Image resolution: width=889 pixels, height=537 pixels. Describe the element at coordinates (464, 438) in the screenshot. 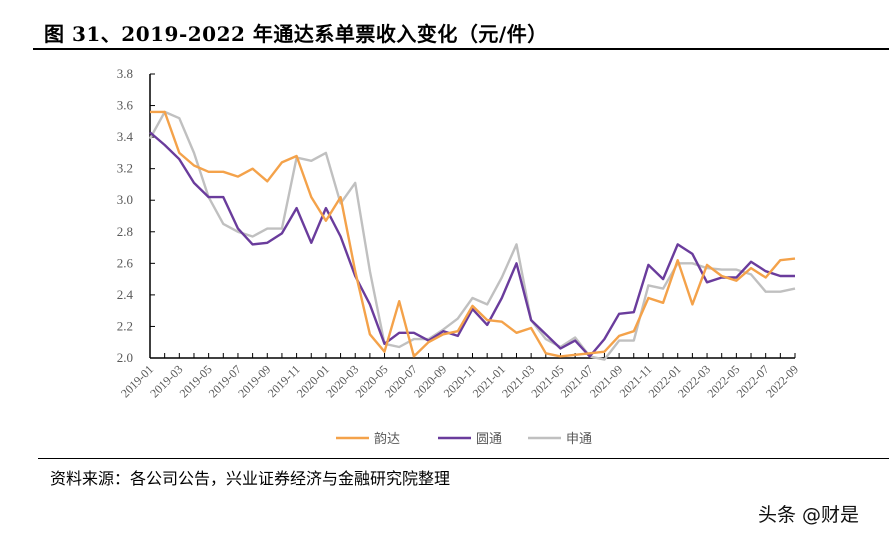

I see `legend: 韵达 圆通 申通` at that location.